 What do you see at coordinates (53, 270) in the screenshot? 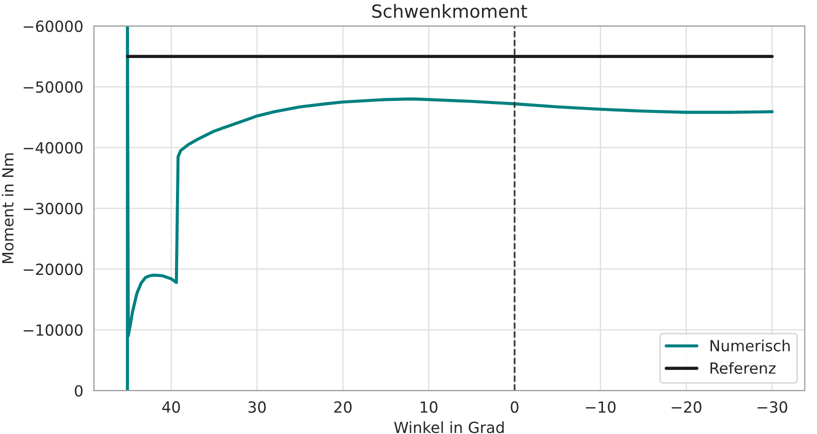
I see `y-tick-label: −20000` at bounding box center [53, 270].